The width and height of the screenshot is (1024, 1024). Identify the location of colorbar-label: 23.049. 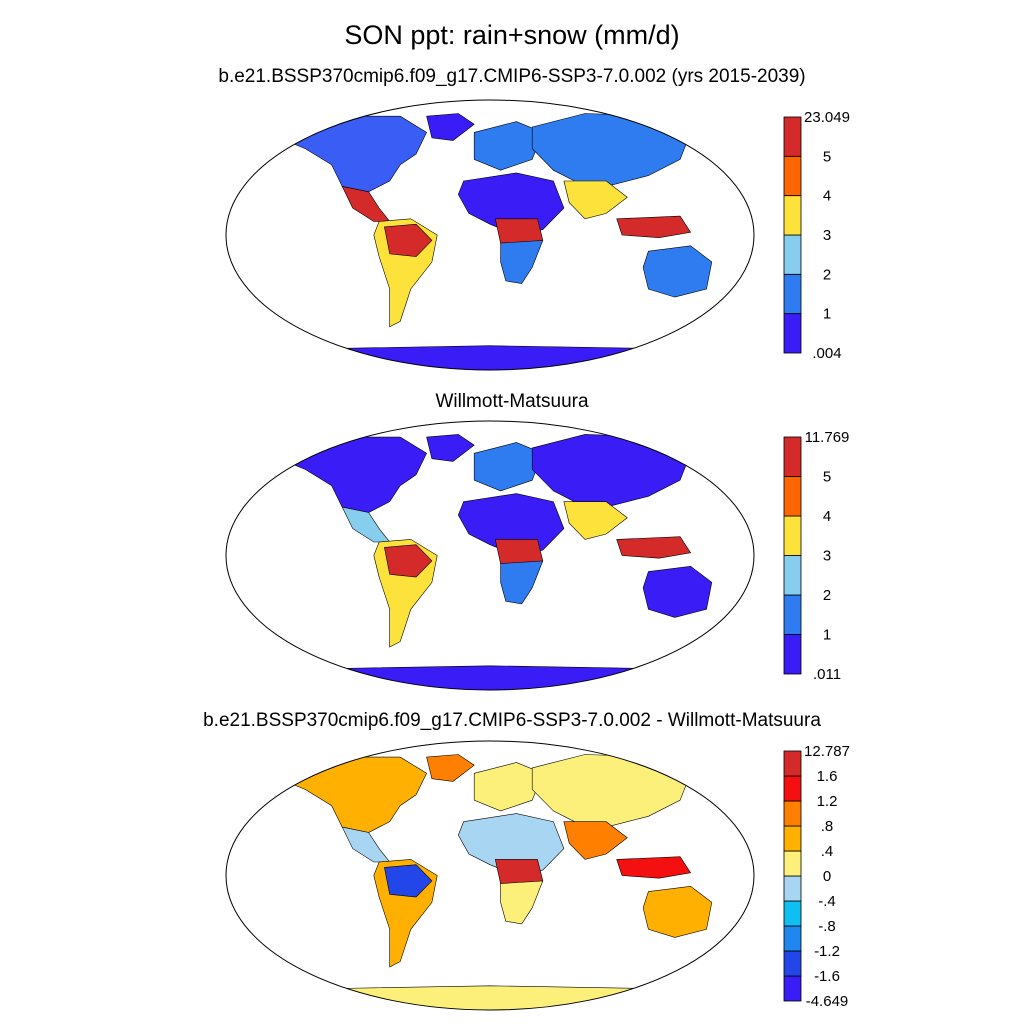
(827, 117).